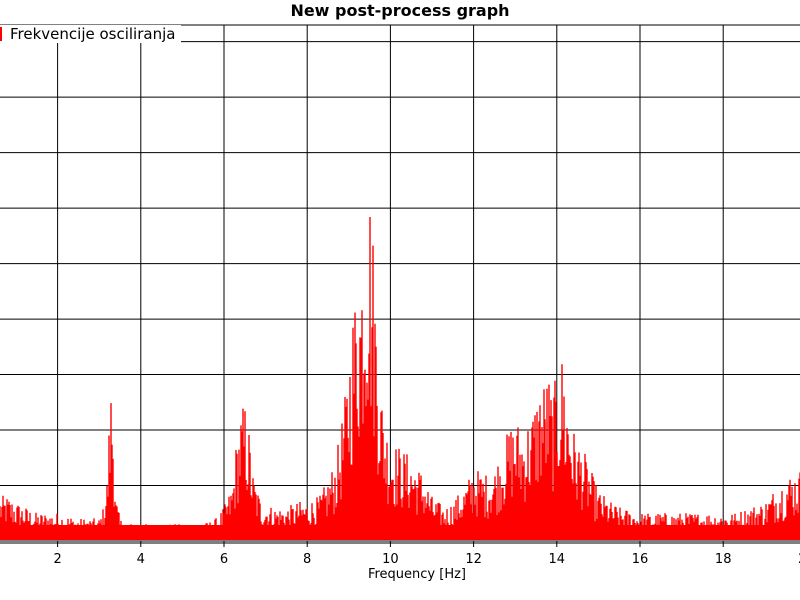 The width and height of the screenshot is (800, 600). I want to click on x-tick-label: 12, so click(473, 559).